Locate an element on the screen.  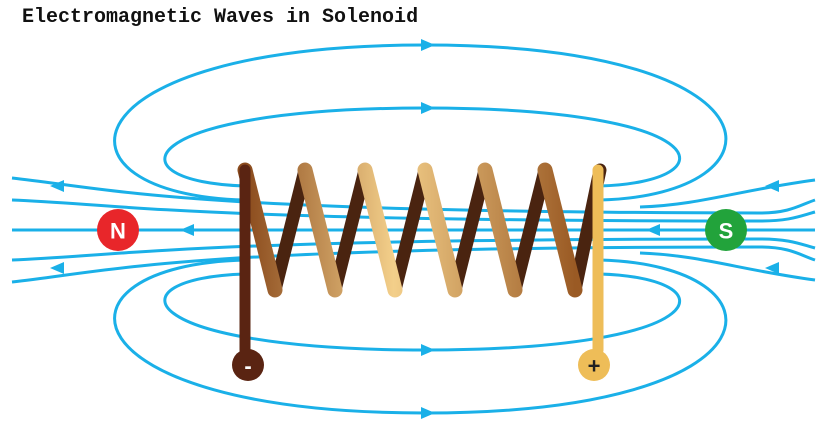
south-label: S is located at coordinates (726, 231).